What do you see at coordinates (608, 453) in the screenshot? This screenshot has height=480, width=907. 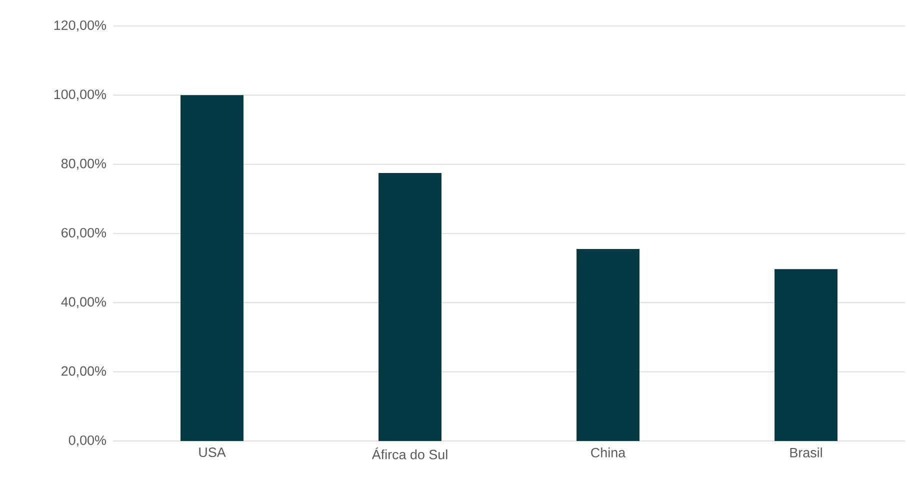 I see `x-tick-label: China` at bounding box center [608, 453].